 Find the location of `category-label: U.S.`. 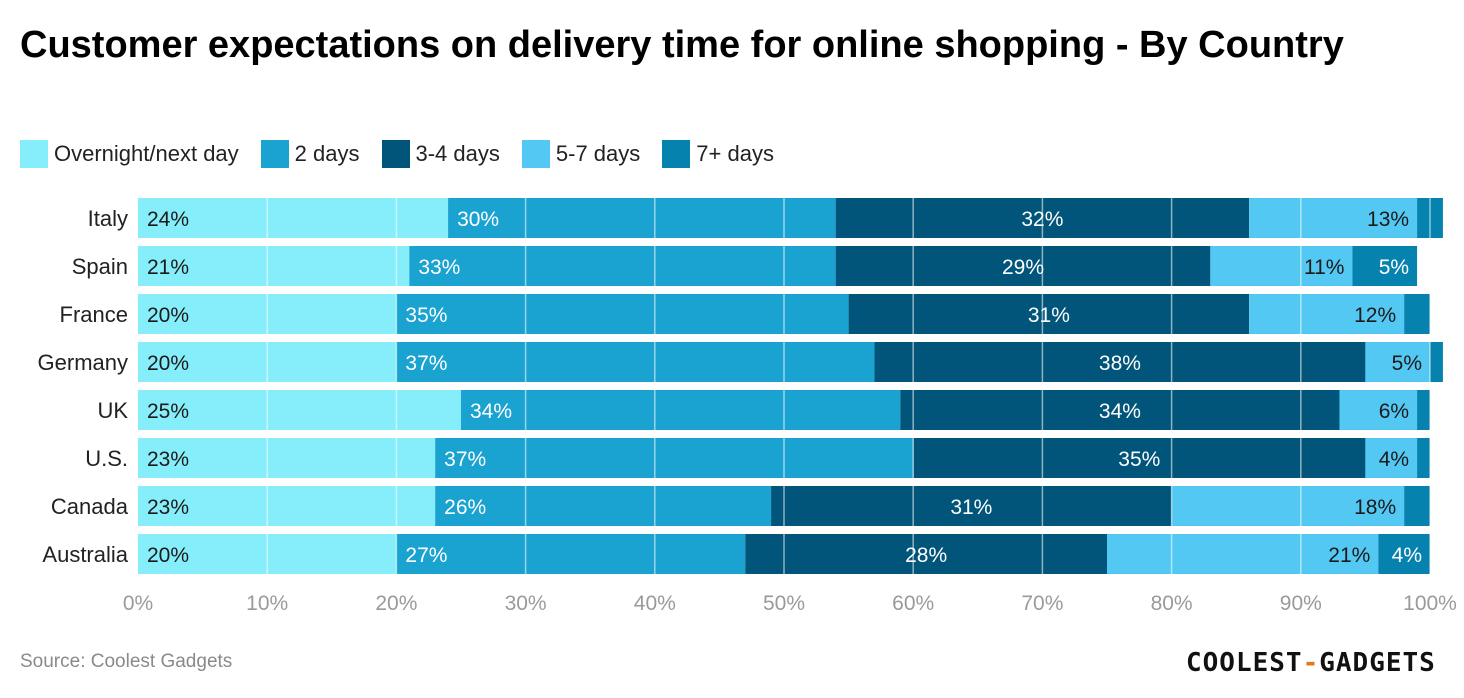

category-label: U.S. is located at coordinates (106, 458).